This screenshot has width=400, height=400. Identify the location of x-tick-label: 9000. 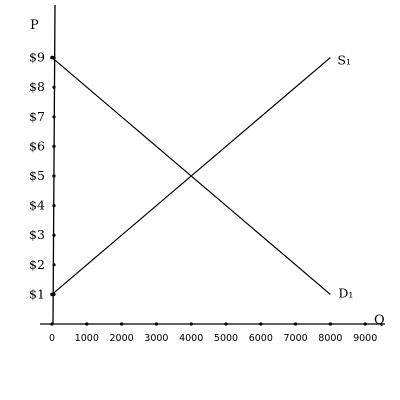
(365, 338).